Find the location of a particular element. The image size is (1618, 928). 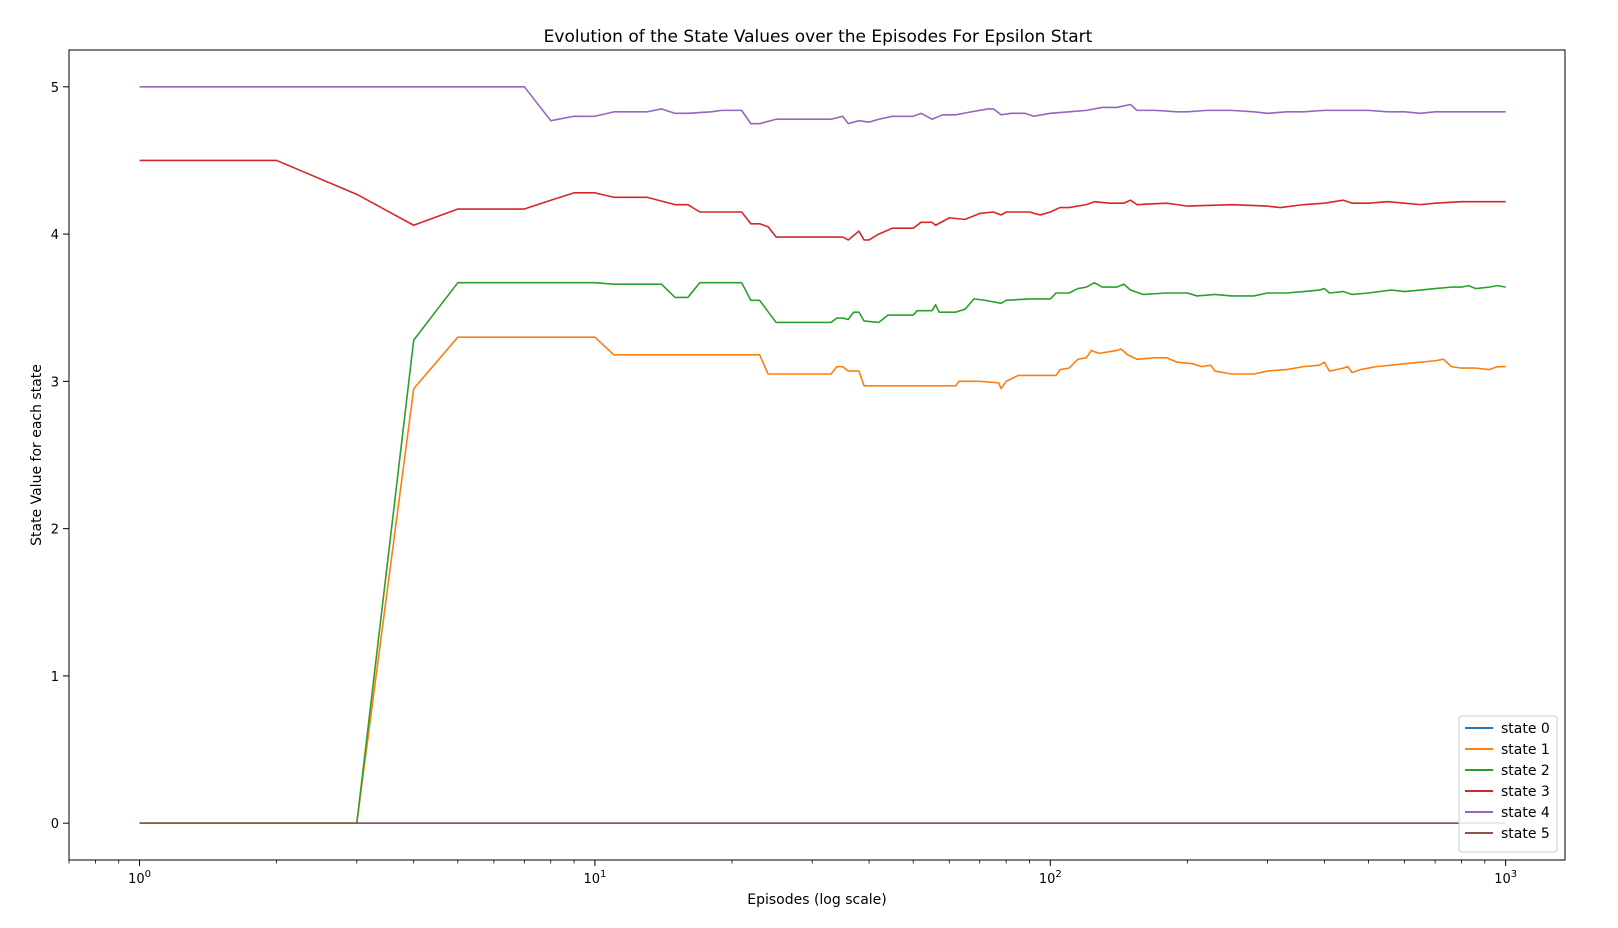

y-tick-label: 2 is located at coordinates (55, 530).